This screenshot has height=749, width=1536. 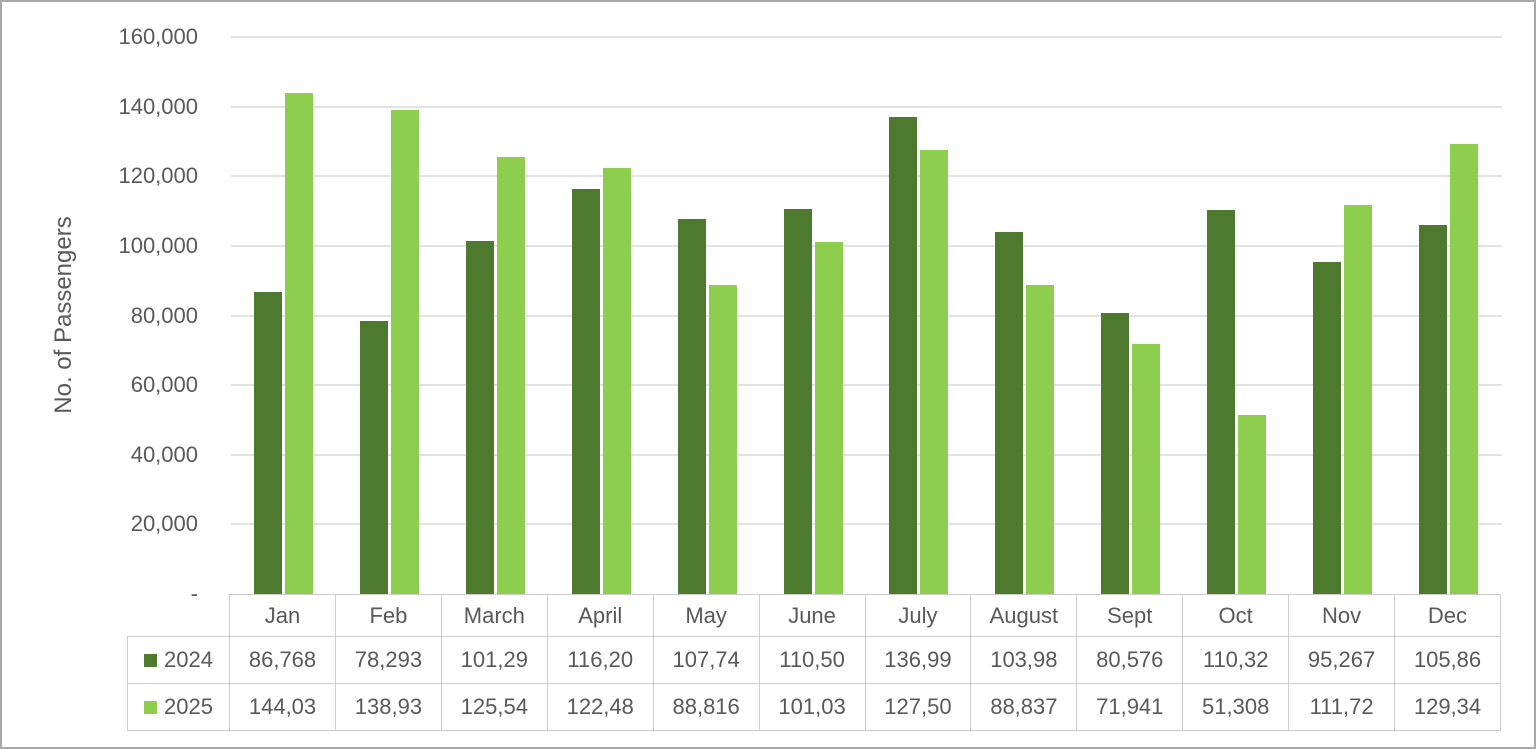 What do you see at coordinates (706, 615) in the screenshot?
I see `month-header-cell: May` at bounding box center [706, 615].